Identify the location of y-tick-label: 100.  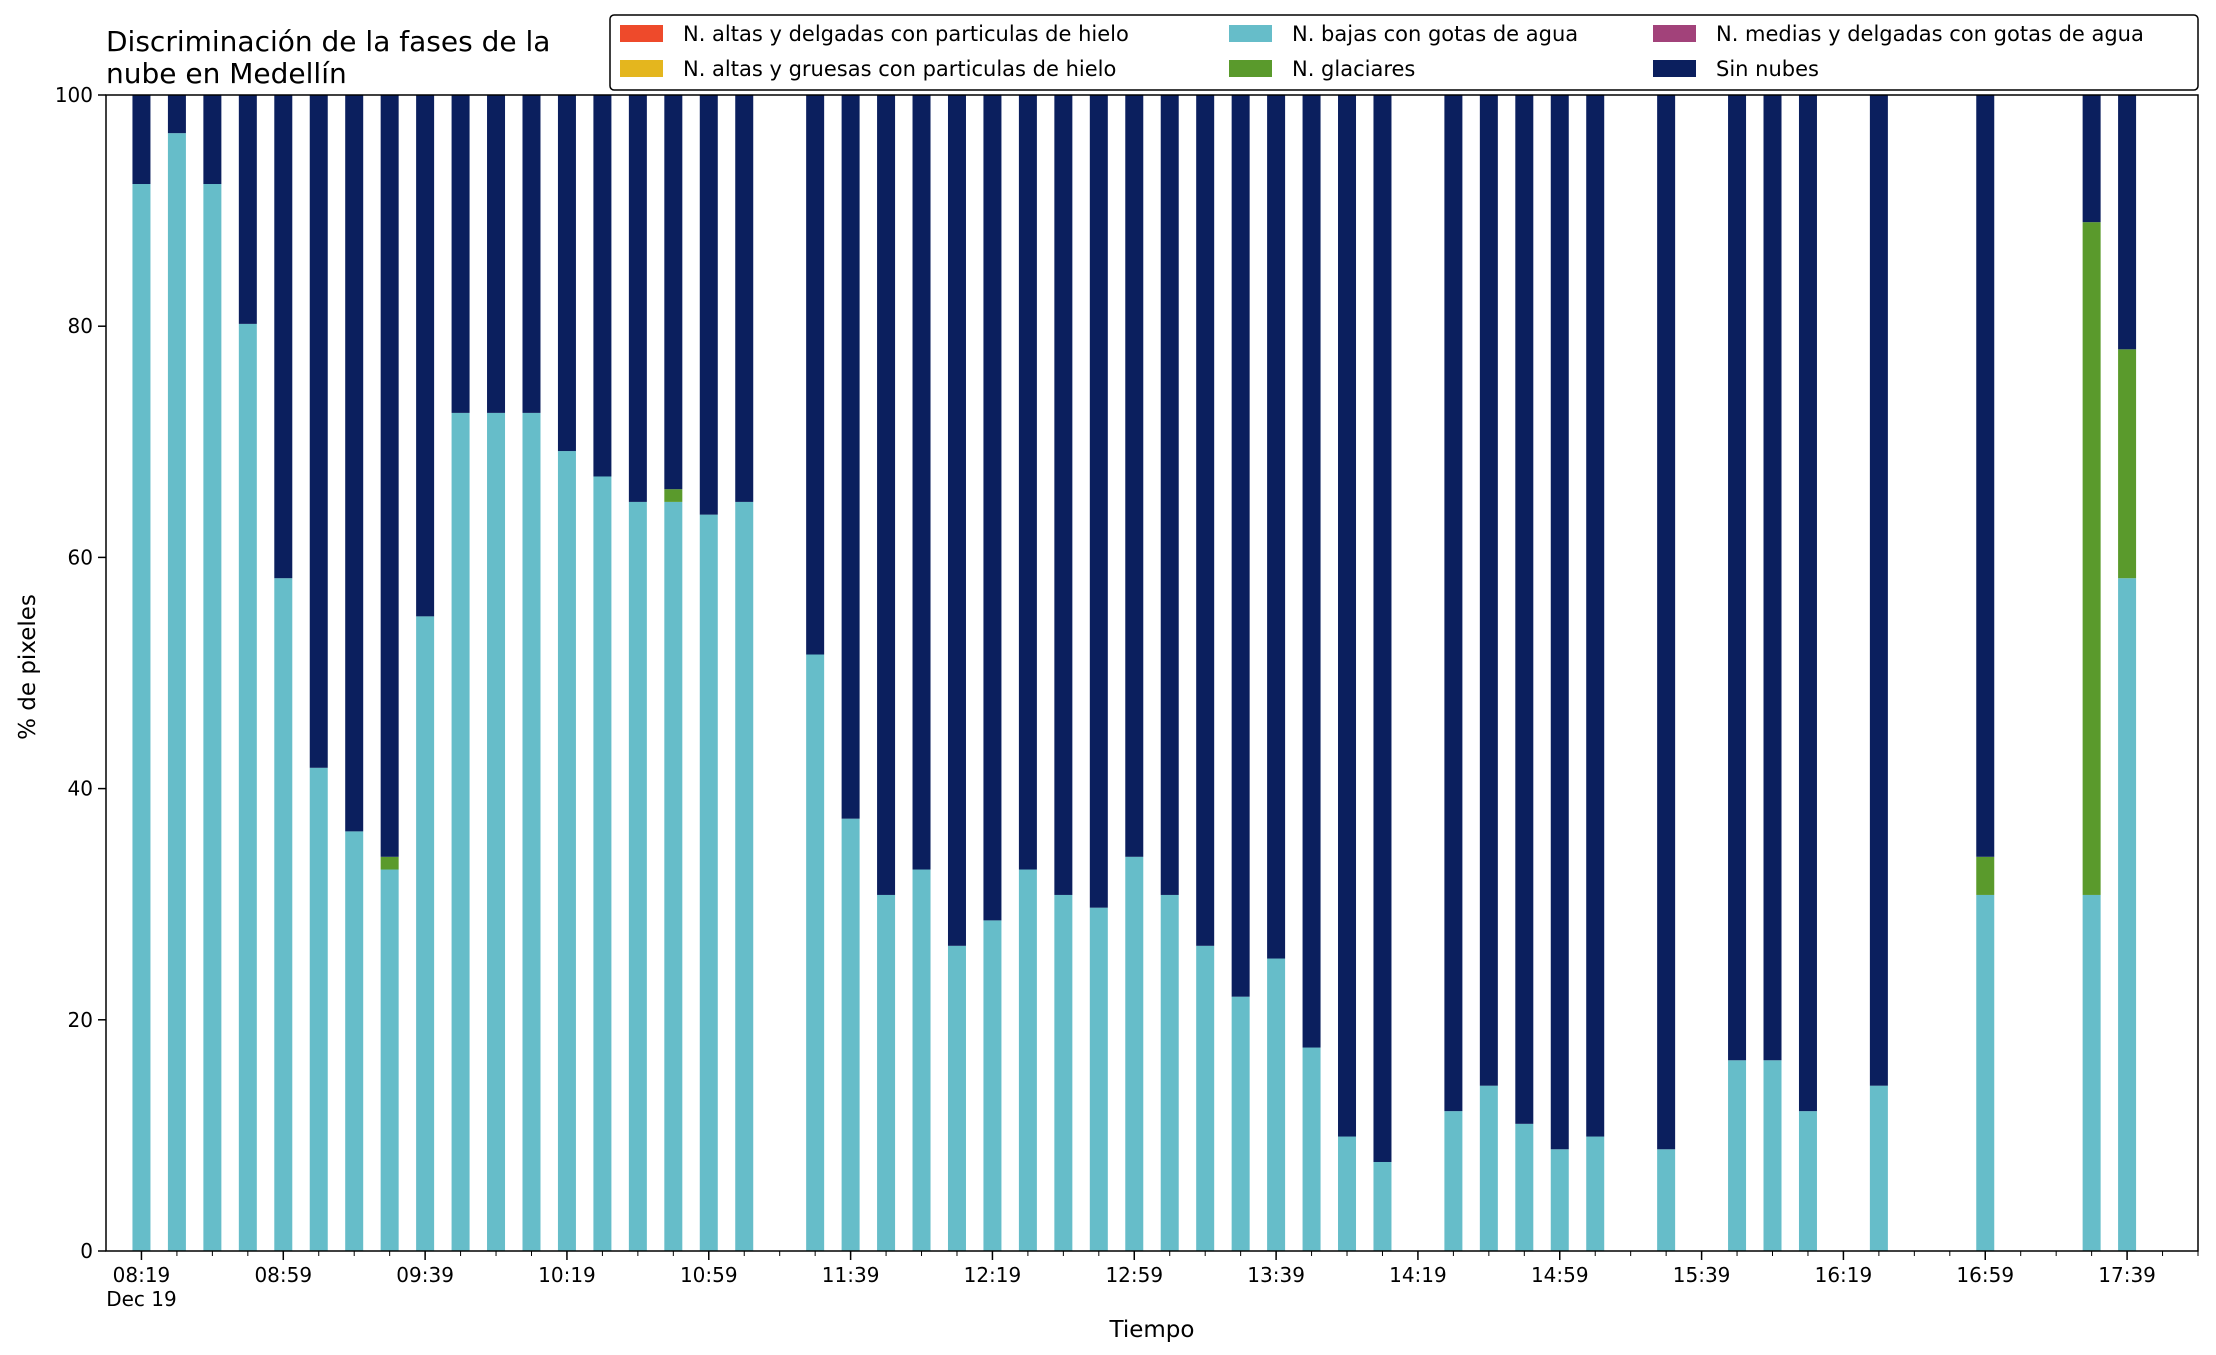
(74, 95).